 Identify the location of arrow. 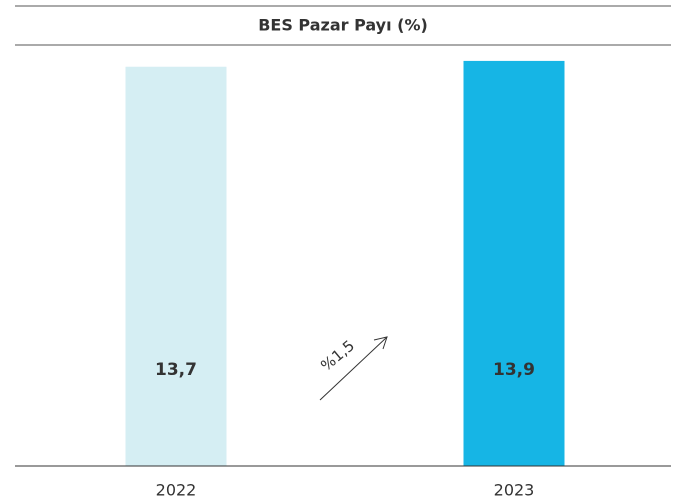
(353, 368).